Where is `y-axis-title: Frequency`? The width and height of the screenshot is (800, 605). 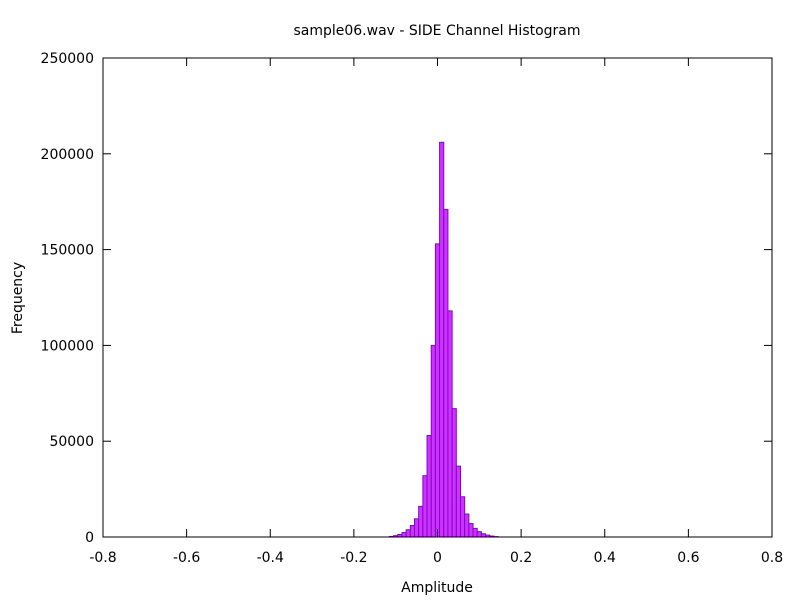 y-axis-title: Frequency is located at coordinates (18, 298).